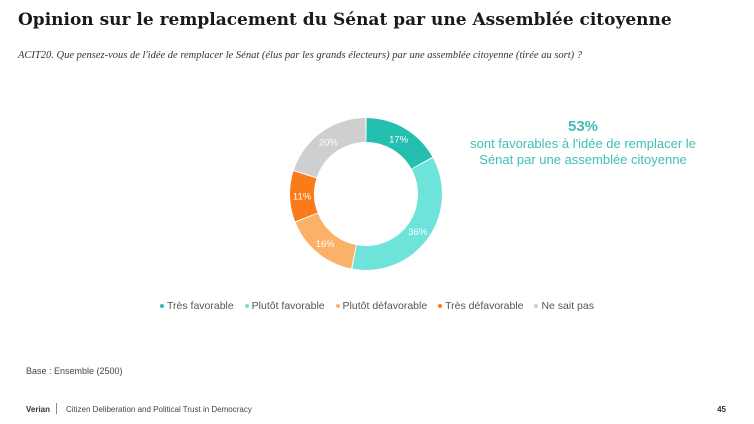 Image resolution: width=754 pixels, height=424 pixels. Describe the element at coordinates (56, 408) in the screenshot. I see `footer-divider` at that location.